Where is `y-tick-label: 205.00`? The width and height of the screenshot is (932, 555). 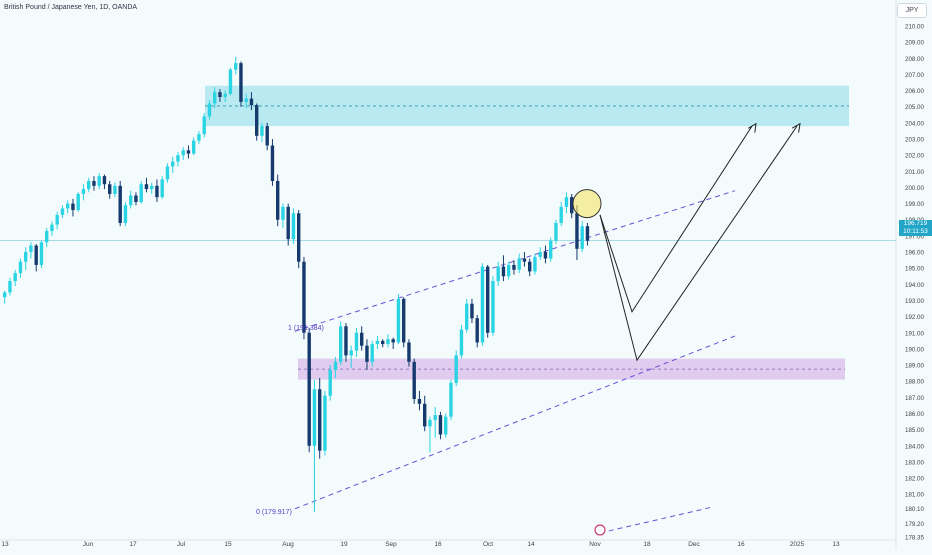 y-tick-label: 205.00 is located at coordinates (914, 107).